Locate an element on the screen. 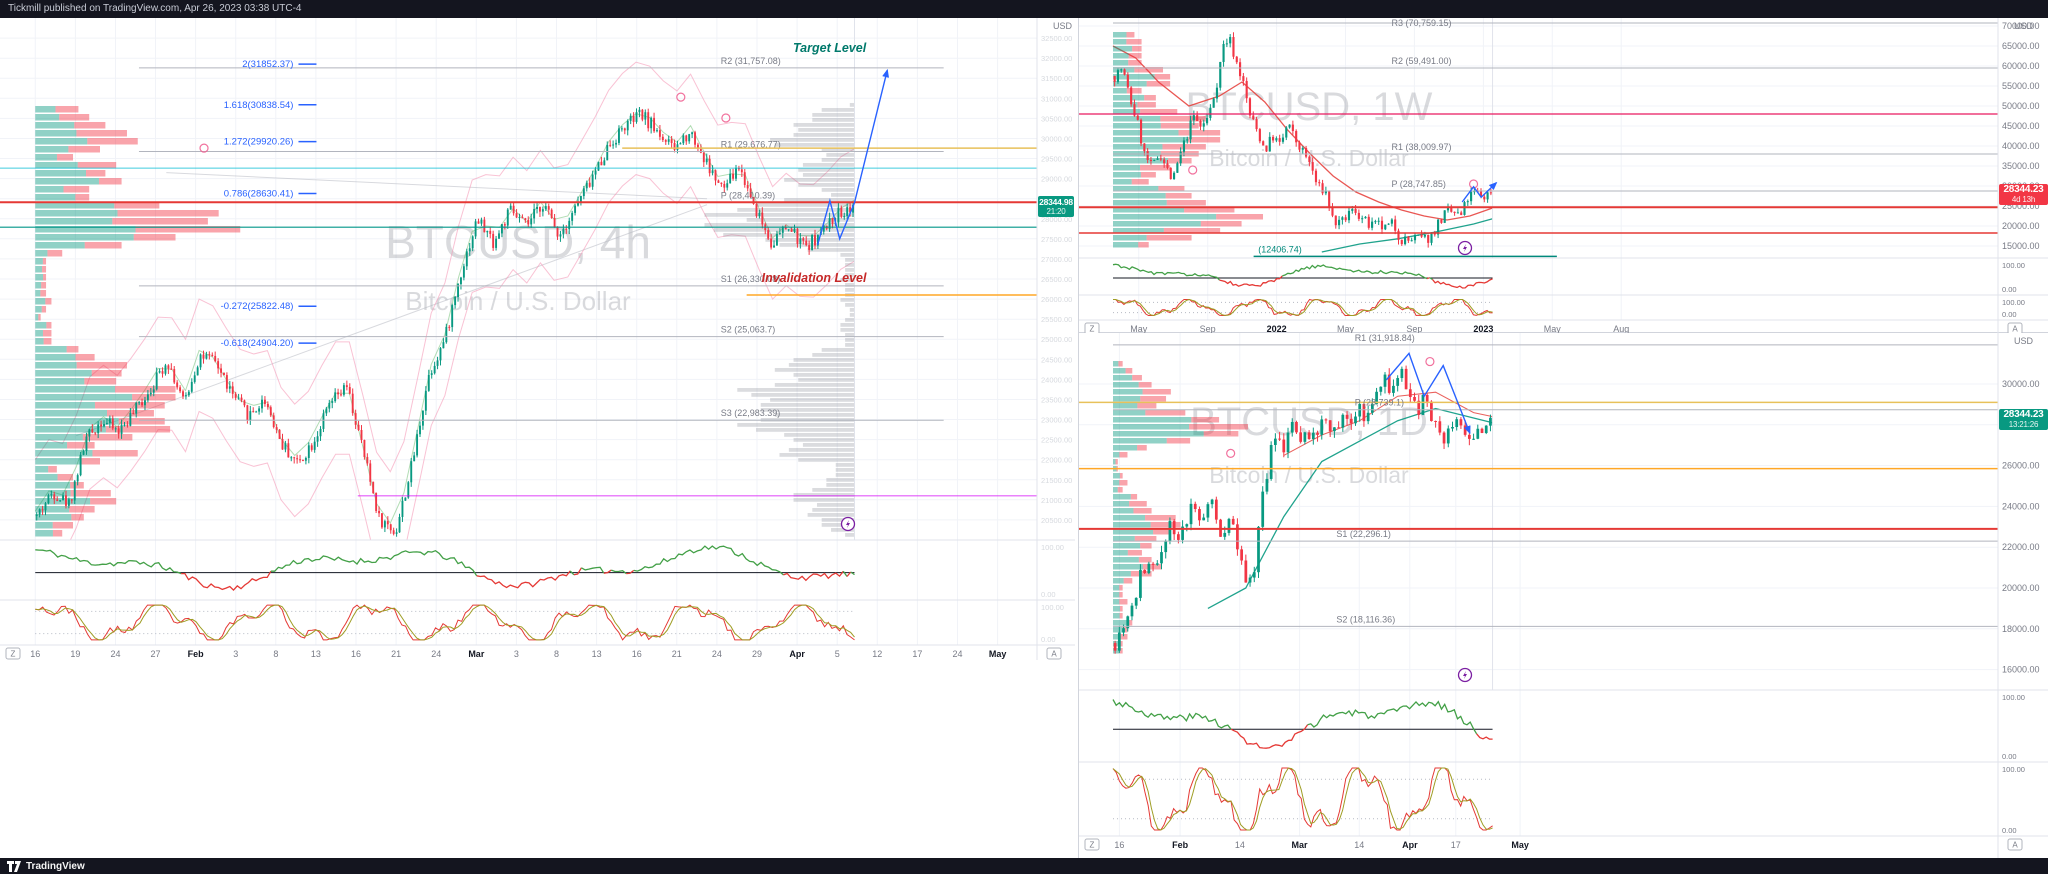 The width and height of the screenshot is (2048, 874). svg-text: 29000.00 is located at coordinates (1056, 179).